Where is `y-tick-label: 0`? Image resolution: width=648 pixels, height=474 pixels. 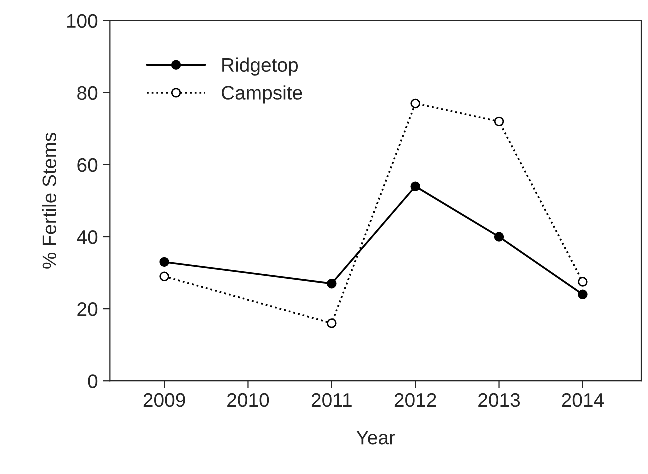
y-tick-label: 0 is located at coordinates (93, 381).